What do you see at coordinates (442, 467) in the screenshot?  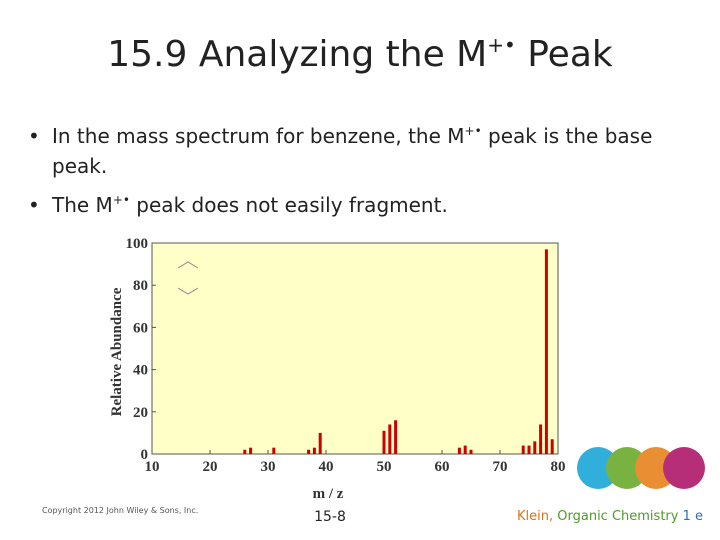 I see `x-tick-label: 60` at bounding box center [442, 467].